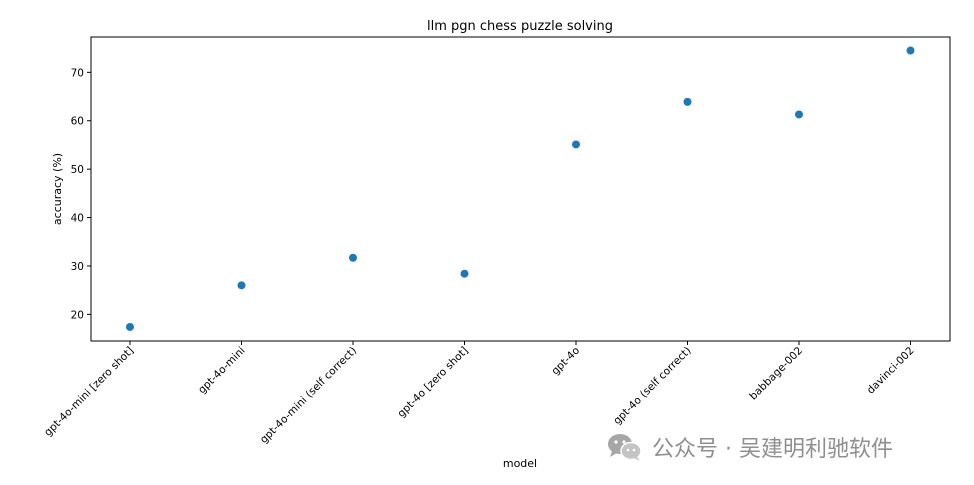  What do you see at coordinates (520, 26) in the screenshot?
I see `chart-title: llm pgn chess puzzle solving` at bounding box center [520, 26].